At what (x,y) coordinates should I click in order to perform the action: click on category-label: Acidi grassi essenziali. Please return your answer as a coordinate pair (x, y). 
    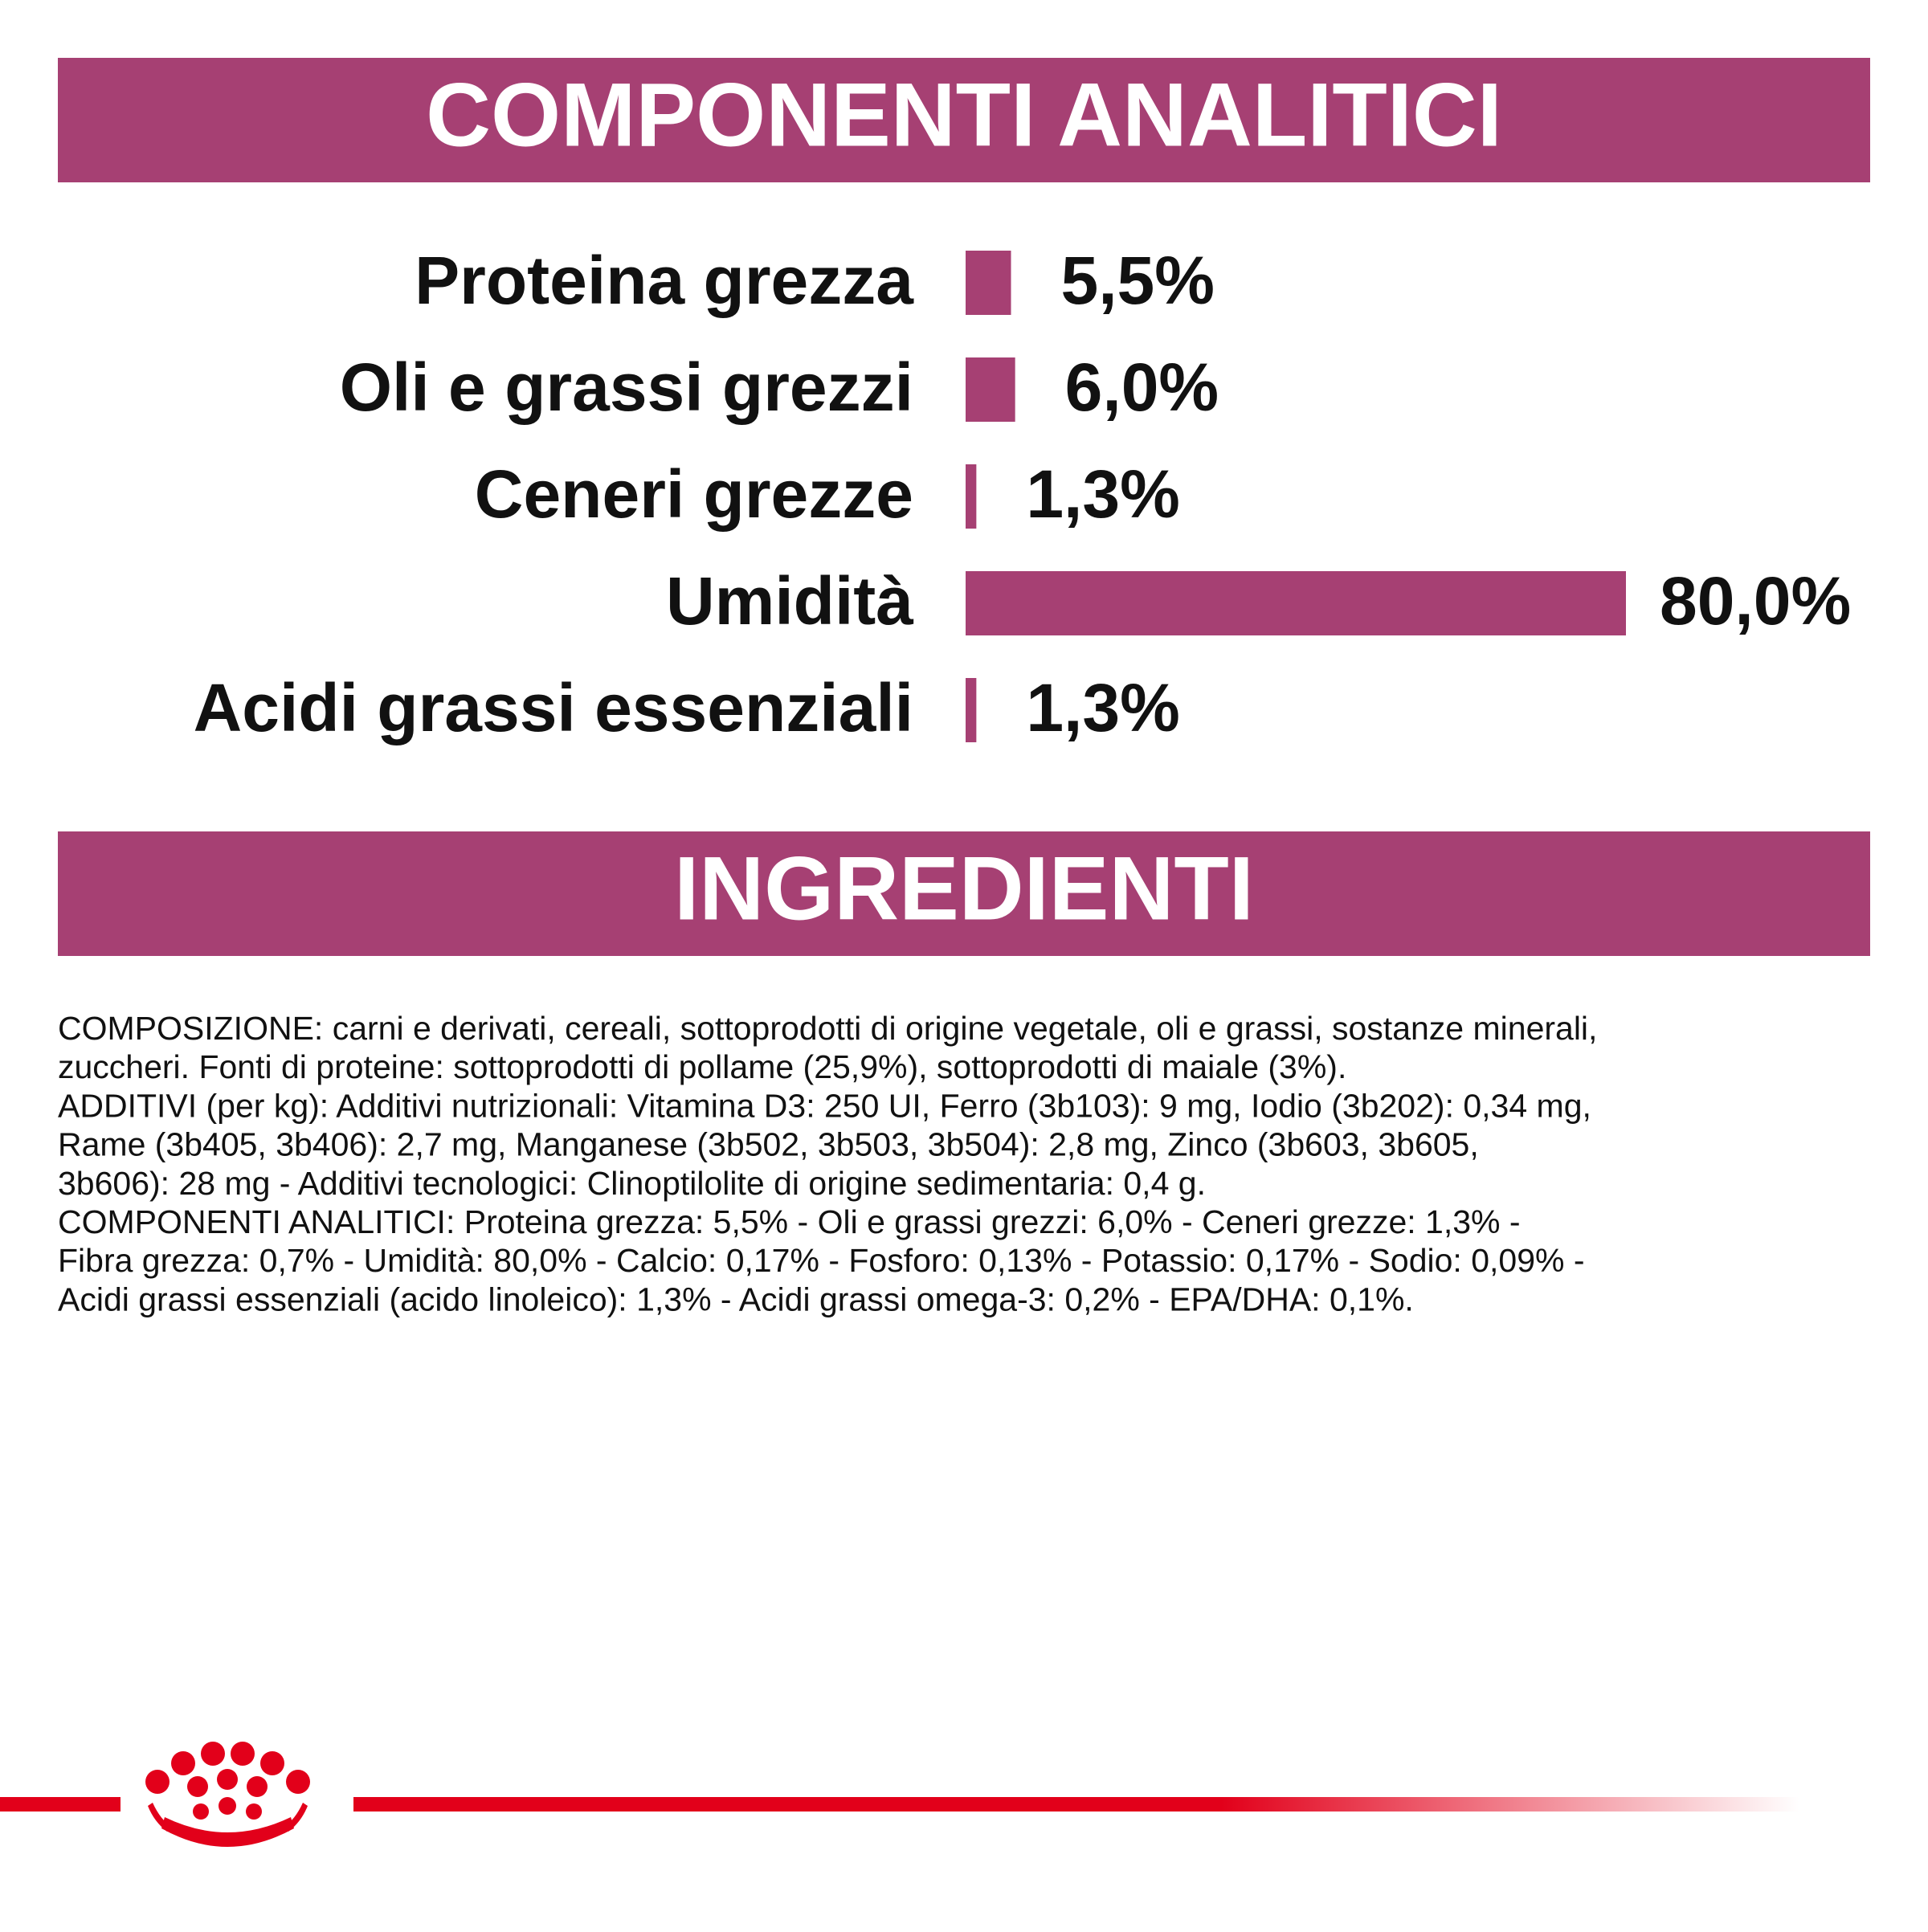
    Looking at the image, I should click on (553, 707).